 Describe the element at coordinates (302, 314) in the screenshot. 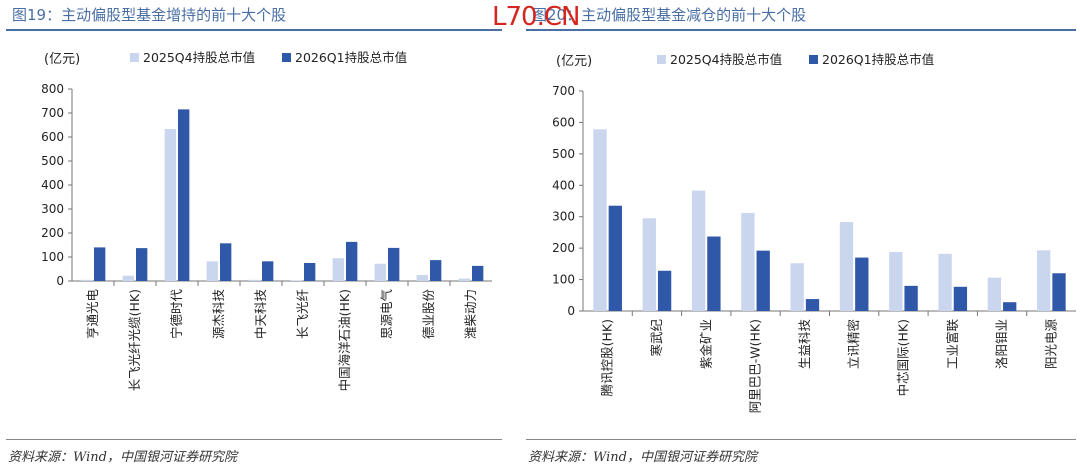

I see `x-category-label: 长飞光纤` at that location.